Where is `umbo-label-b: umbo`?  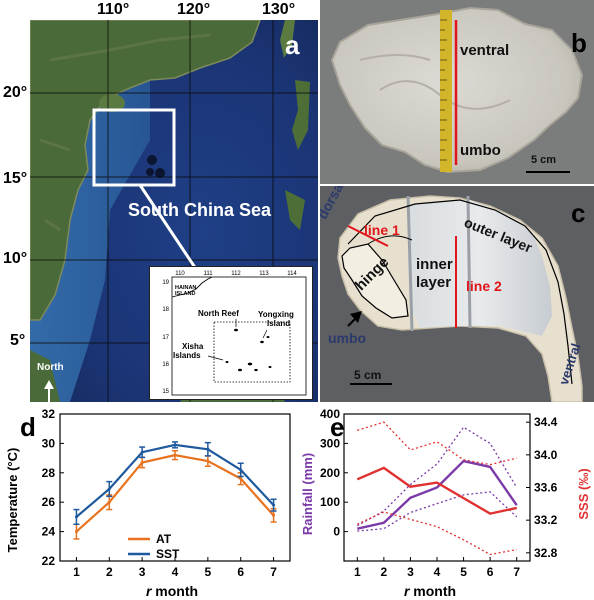 umbo-label-b: umbo is located at coordinates (480, 150).